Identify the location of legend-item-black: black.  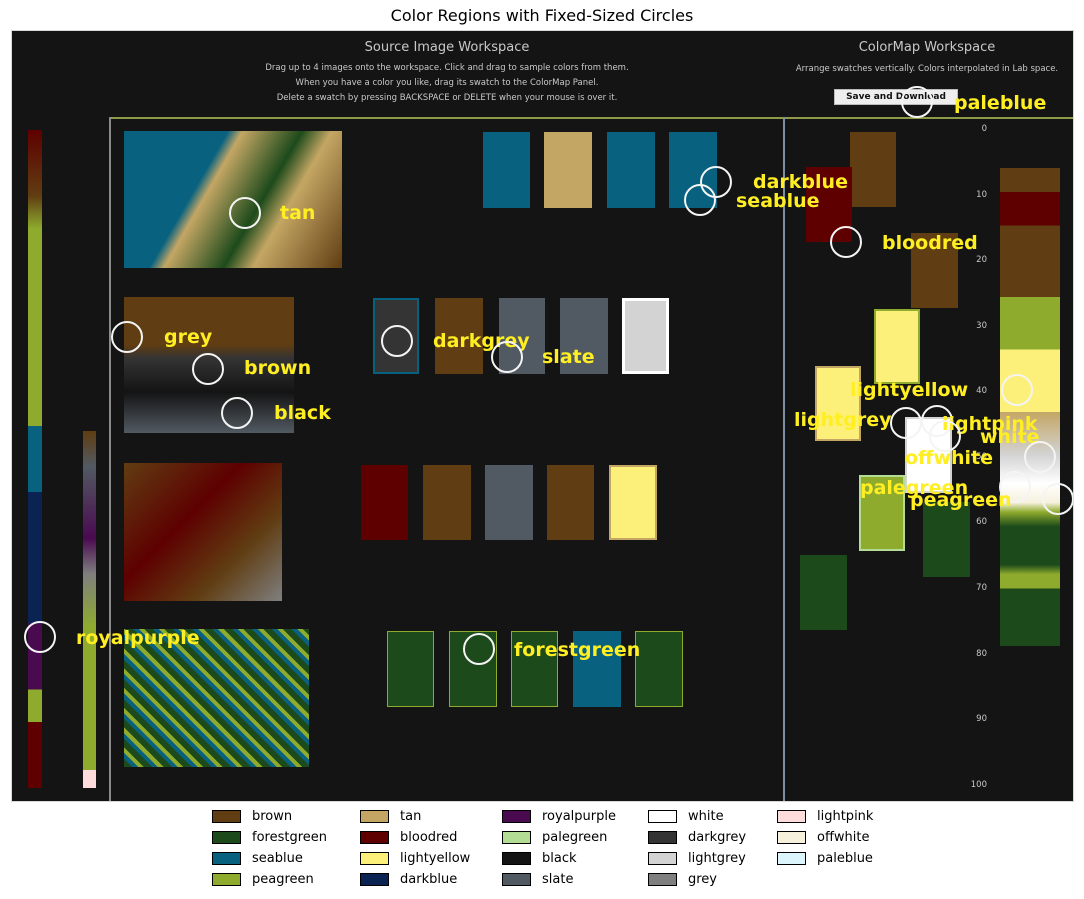
(575, 858).